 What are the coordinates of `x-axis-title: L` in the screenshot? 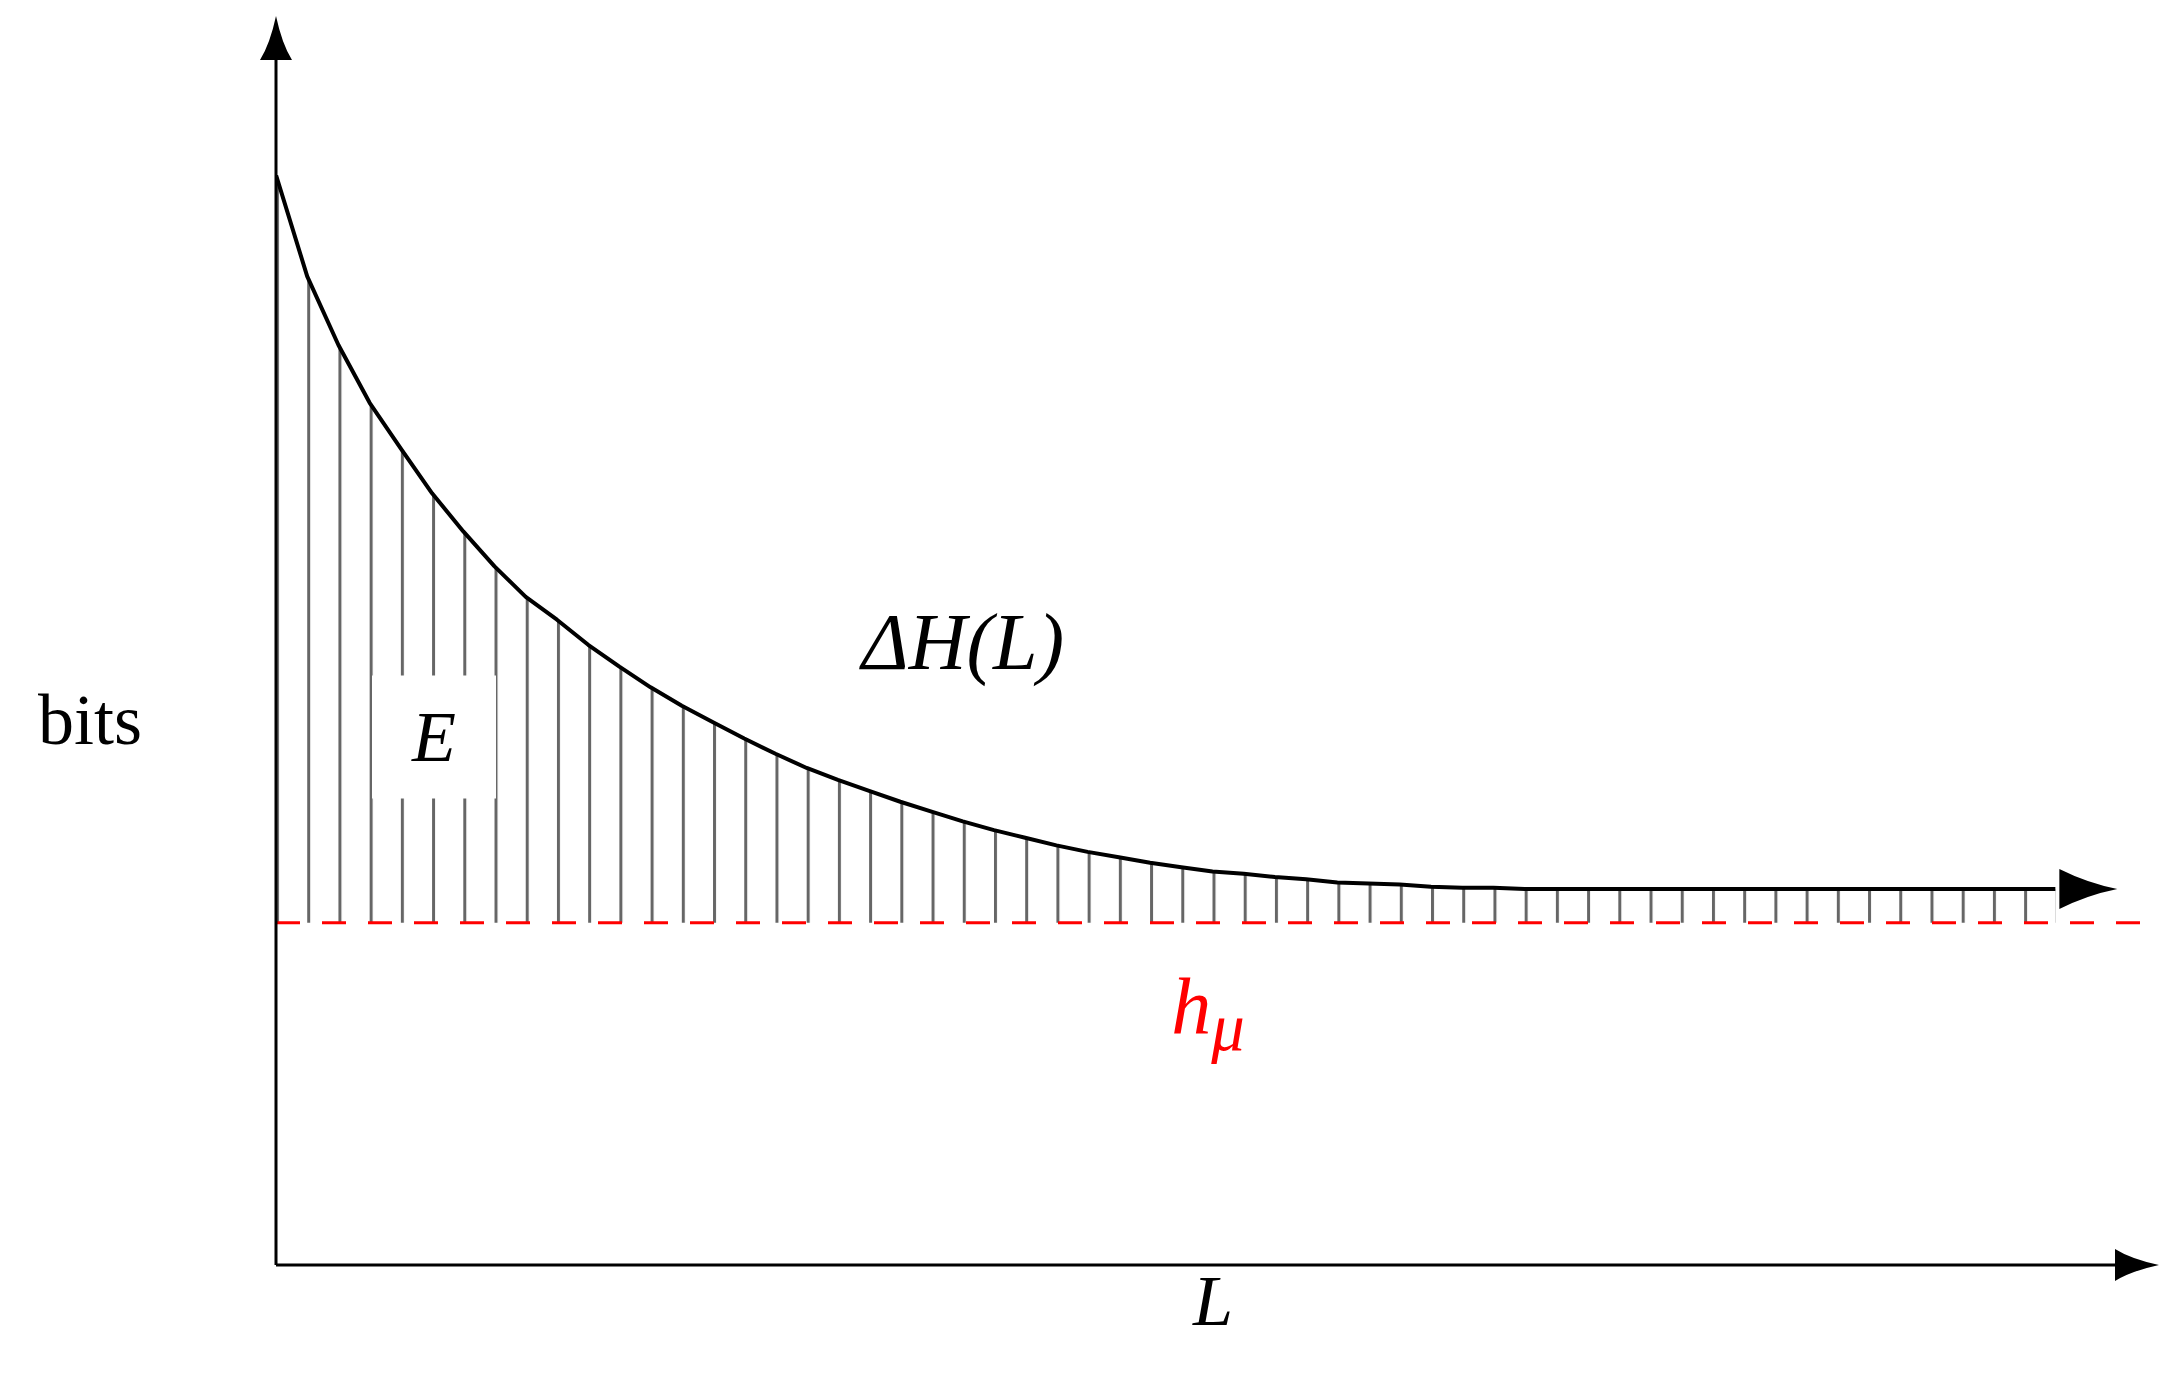 It's located at (1213, 1301).